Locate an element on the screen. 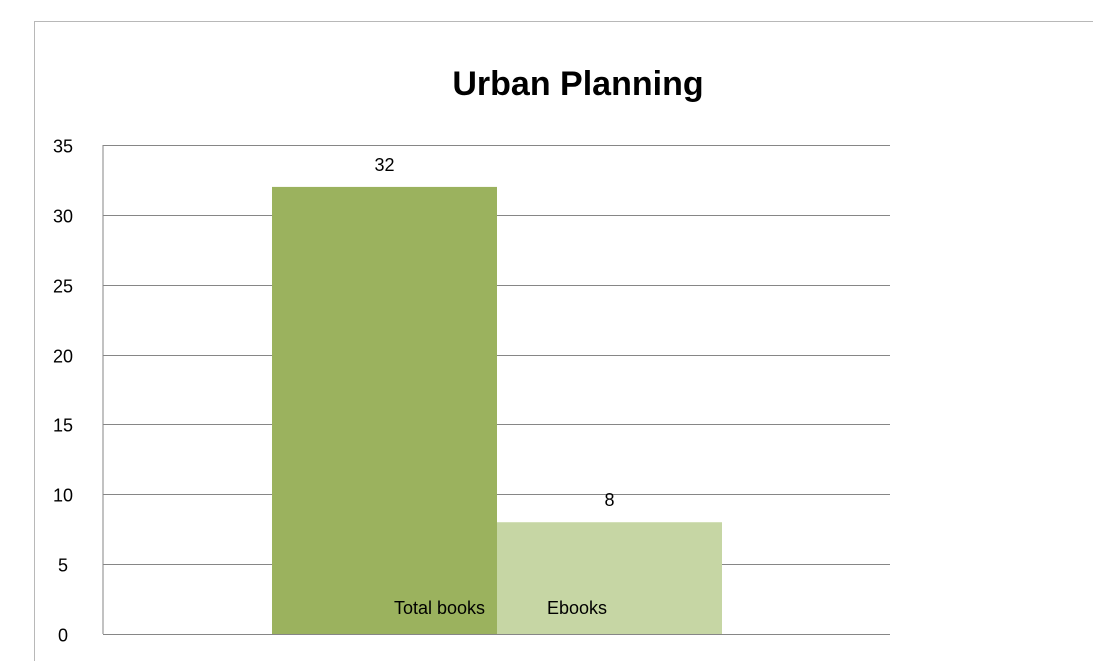  y-tick-label: 30 is located at coordinates (63, 217).